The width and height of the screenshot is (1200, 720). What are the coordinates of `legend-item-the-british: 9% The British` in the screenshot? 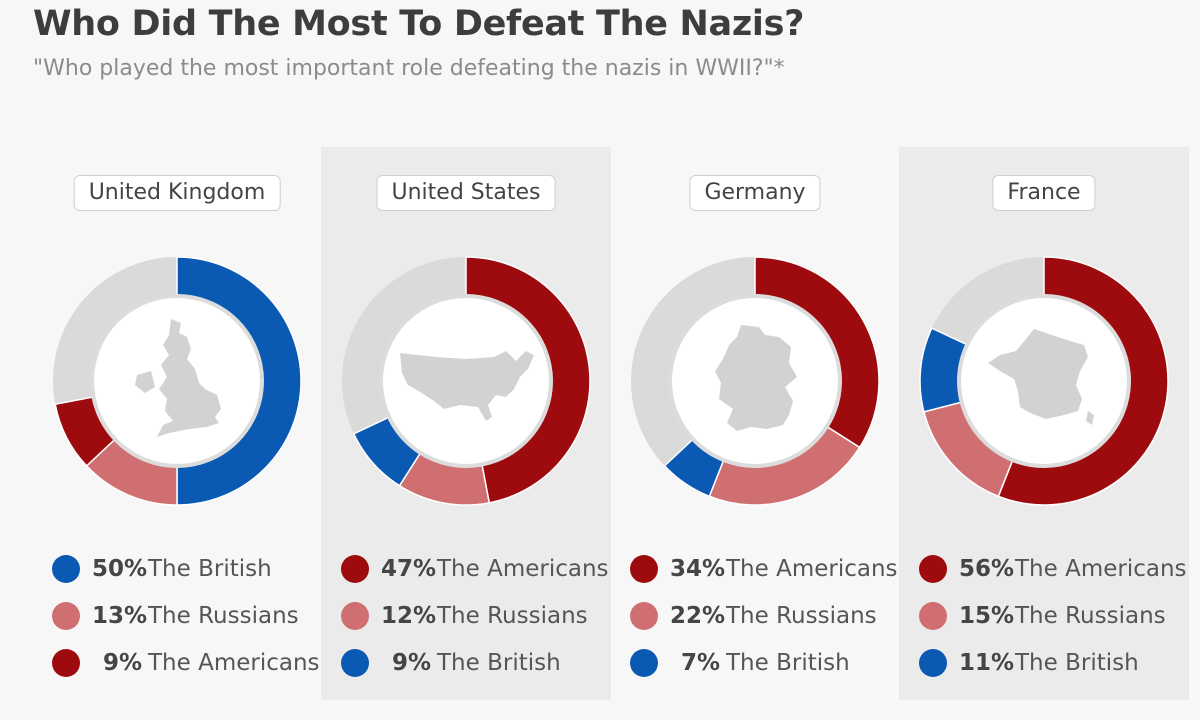 It's located at (481, 662).